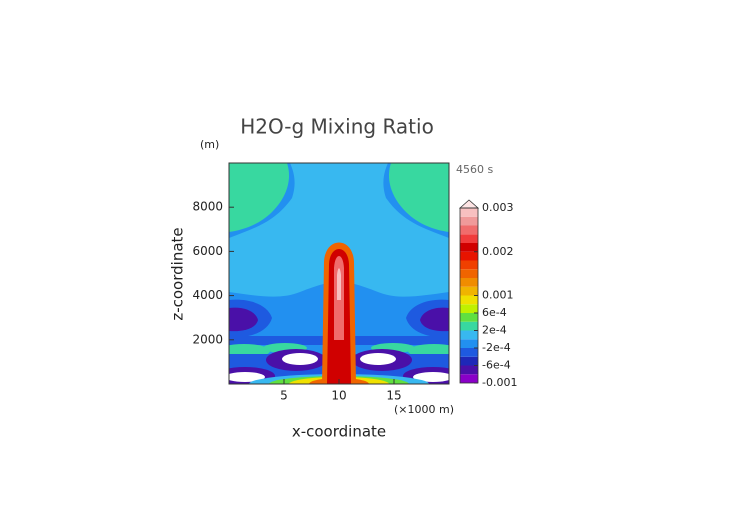  What do you see at coordinates (207, 295) in the screenshot?
I see `y-tick-label: 4000` at bounding box center [207, 295].